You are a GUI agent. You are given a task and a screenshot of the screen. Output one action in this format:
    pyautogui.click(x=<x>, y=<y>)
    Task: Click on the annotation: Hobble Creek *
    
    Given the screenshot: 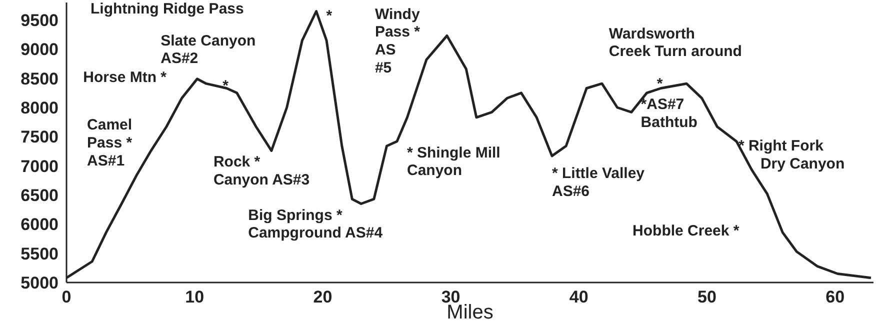 What is the action you would take?
    pyautogui.click(x=686, y=231)
    